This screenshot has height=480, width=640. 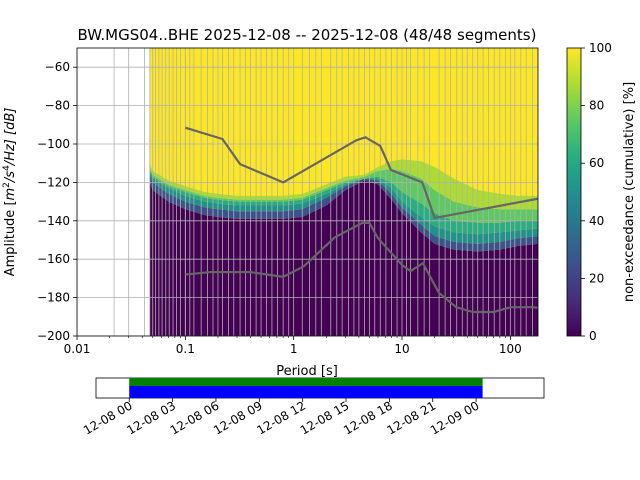 I want to click on y-tick-label: −120, so click(x=53, y=182).